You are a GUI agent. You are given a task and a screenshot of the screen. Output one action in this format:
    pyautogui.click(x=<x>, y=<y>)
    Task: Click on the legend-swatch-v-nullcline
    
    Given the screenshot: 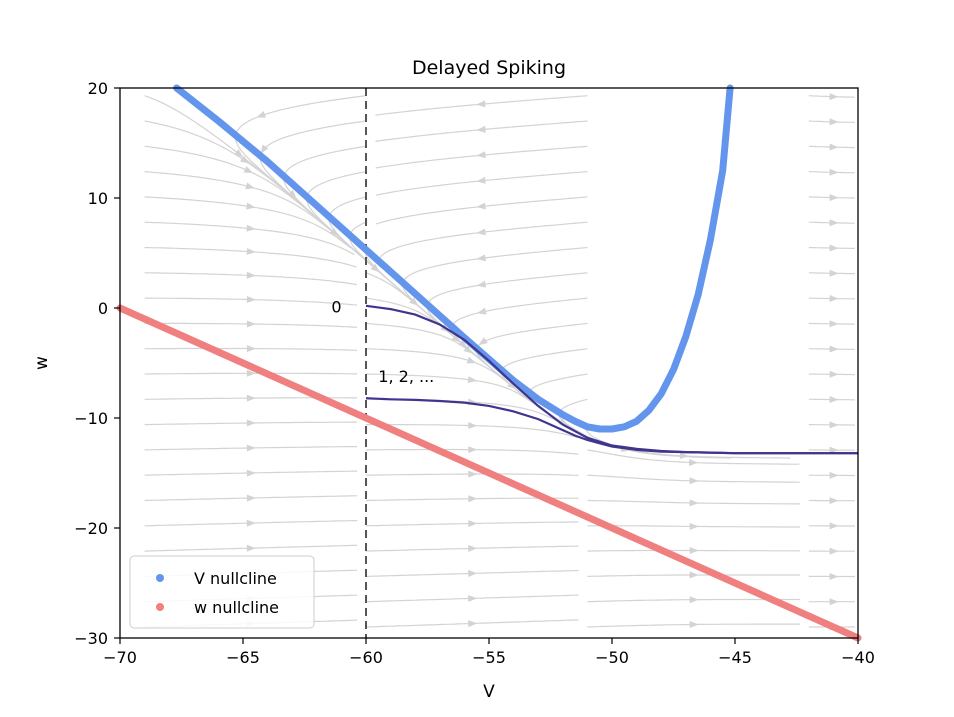 What is the action you would take?
    pyautogui.click(x=160, y=578)
    